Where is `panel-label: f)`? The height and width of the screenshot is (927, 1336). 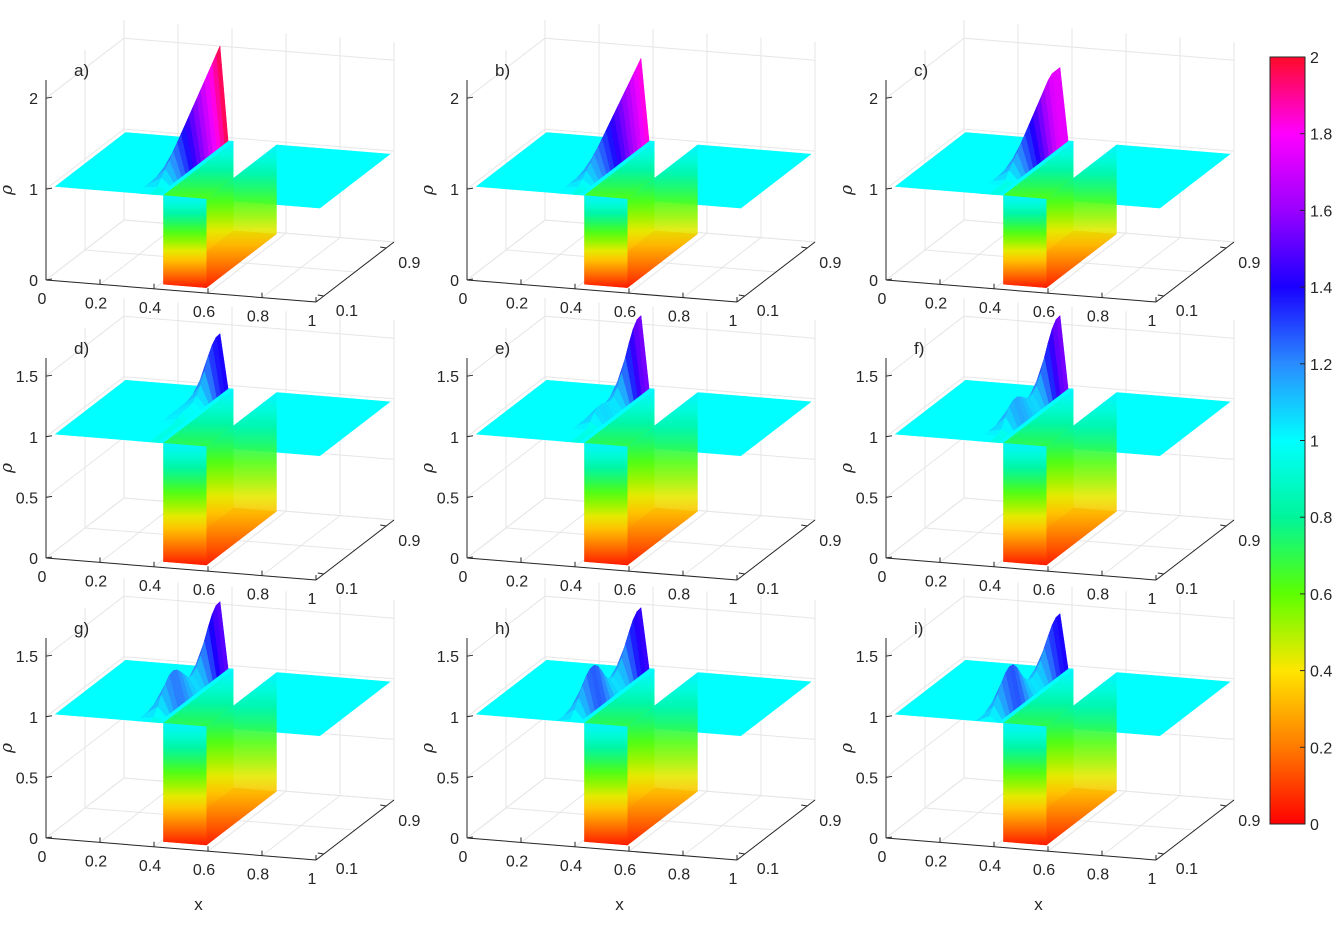 panel-label: f) is located at coordinates (919, 348).